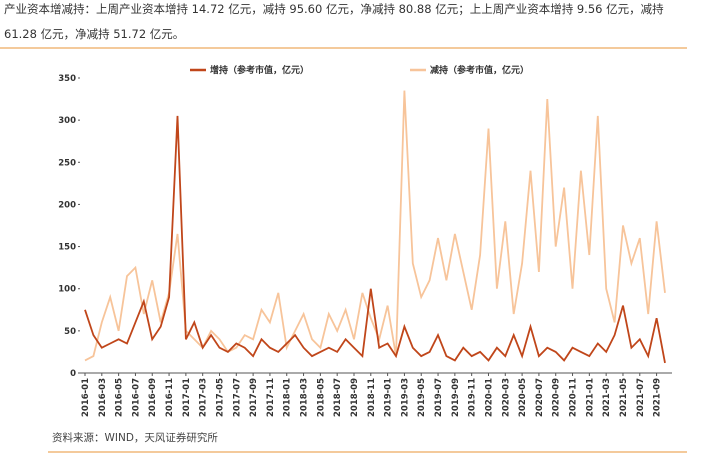 The width and height of the screenshot is (719, 472). Describe the element at coordinates (489, 397) in the screenshot. I see `x-tick-label: 2020-01` at that location.